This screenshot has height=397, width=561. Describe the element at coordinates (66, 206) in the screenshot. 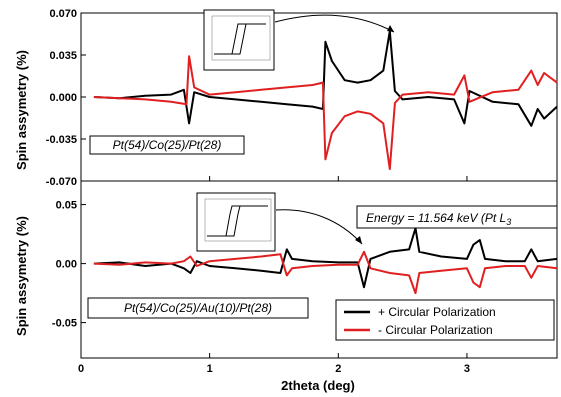

I see `bottom-y-tick-label: 0.05` at that location.